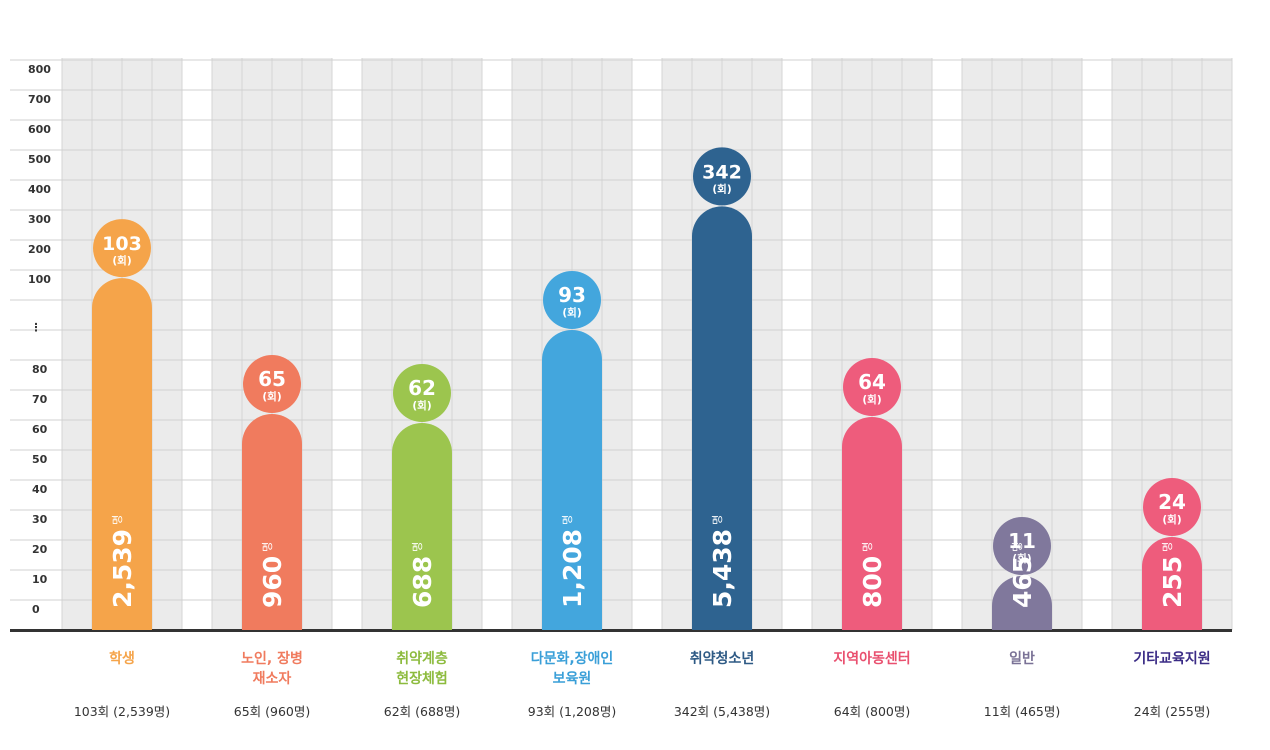  I want to click on category-label: 지역아동센터, so click(871, 658).